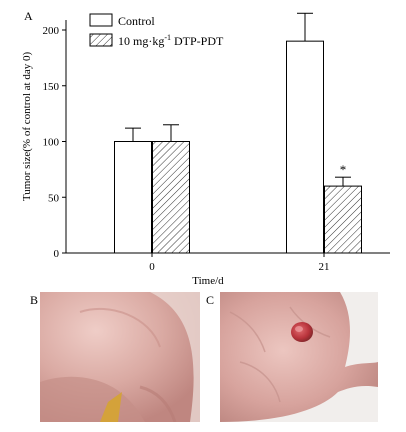 The height and width of the screenshot is (432, 406). I want to click on y-tick-label: 50, so click(54, 198).